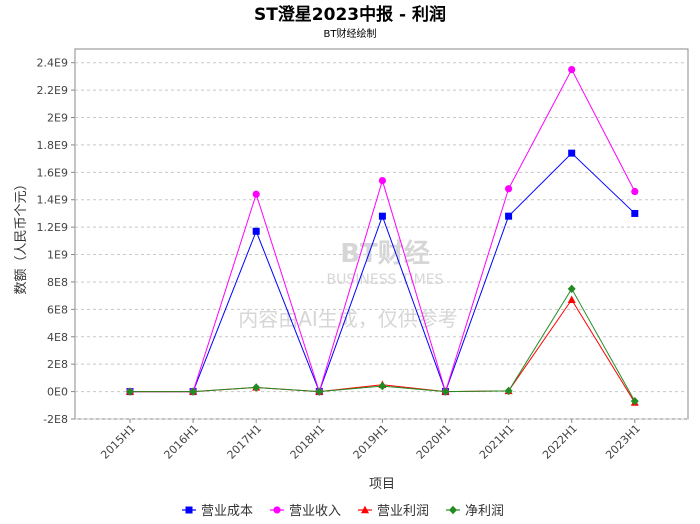  I want to click on watermark-brand: BT财经, so click(385, 253).